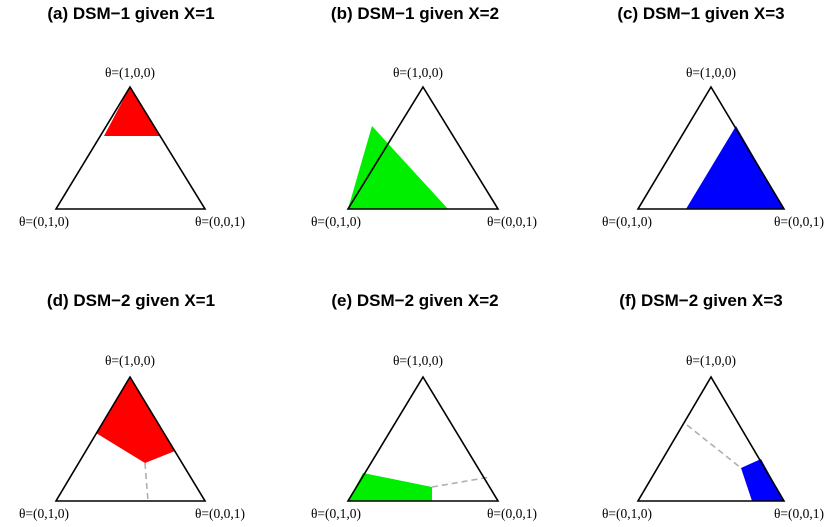 The height and width of the screenshot is (527, 828). Describe the element at coordinates (336, 221) in the screenshot. I see `panel-b-vertex-left-label: θ=(0,1,0)` at that location.